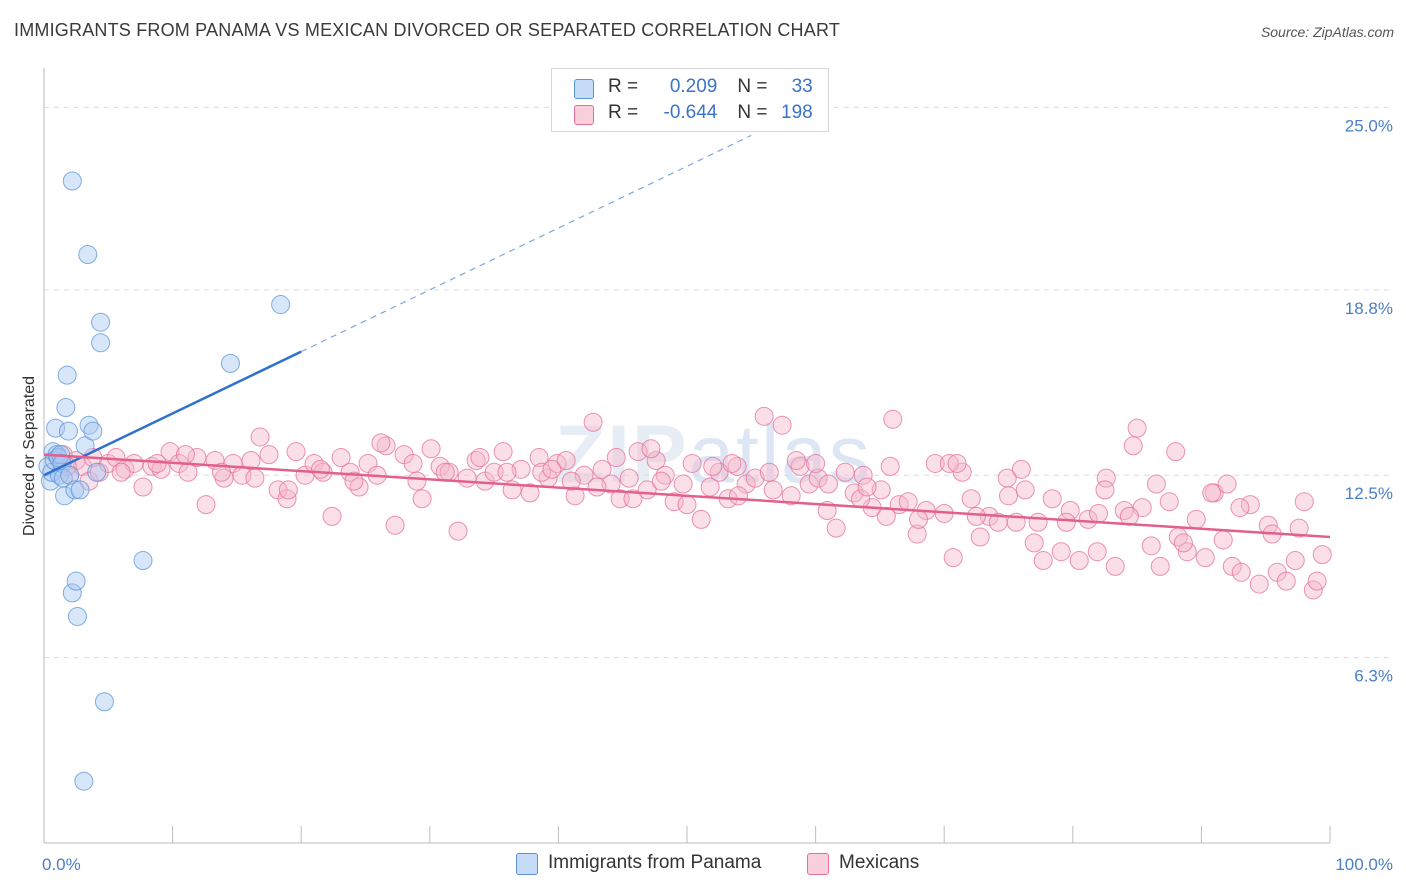 The height and width of the screenshot is (892, 1406). Describe the element at coordinates (1369, 308) in the screenshot. I see `y-tick-label: 18.8%` at that location.